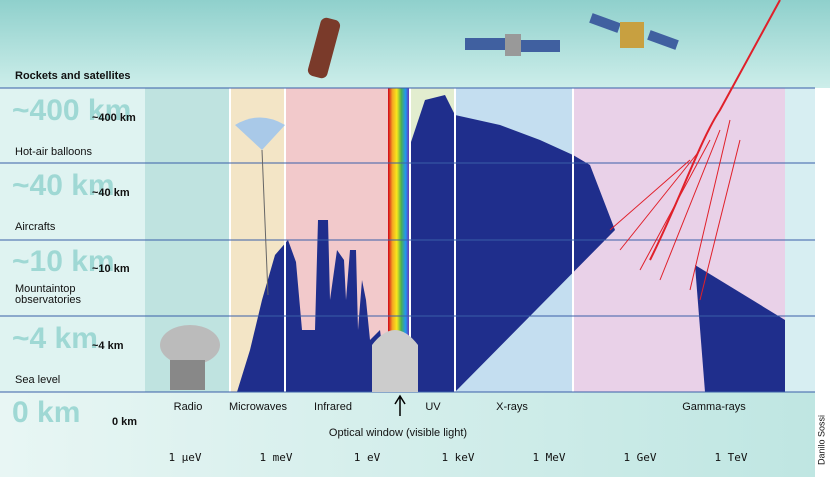  Describe the element at coordinates (54, 152) in the screenshot. I see `altitude-label: Hot-air balloons` at that location.